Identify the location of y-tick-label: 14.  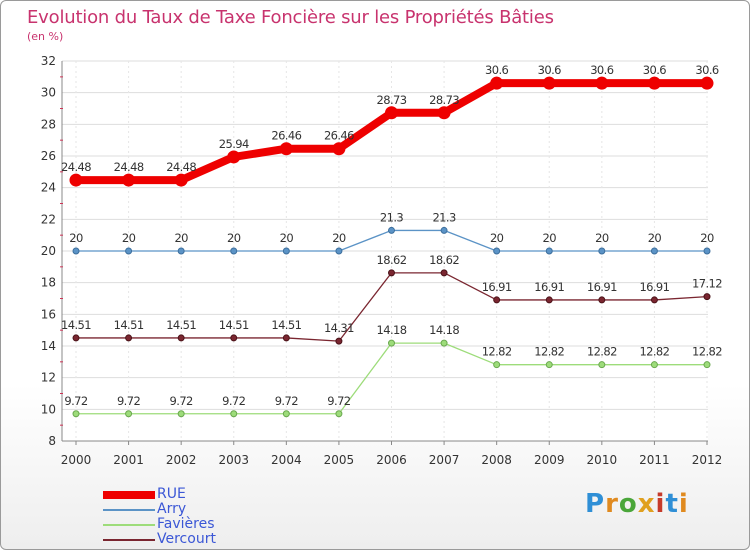
(48, 346).